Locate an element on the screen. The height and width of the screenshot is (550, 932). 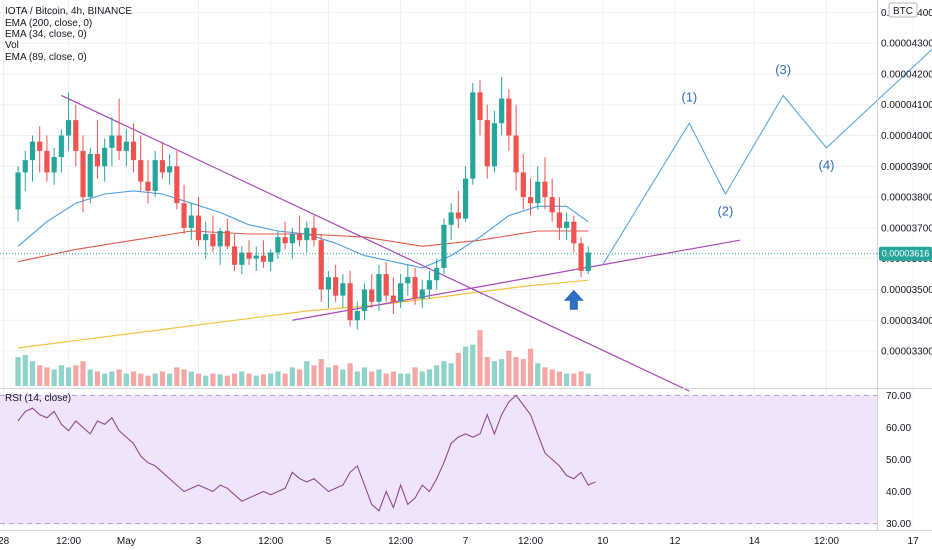
wave-label: (3) is located at coordinates (783, 69).